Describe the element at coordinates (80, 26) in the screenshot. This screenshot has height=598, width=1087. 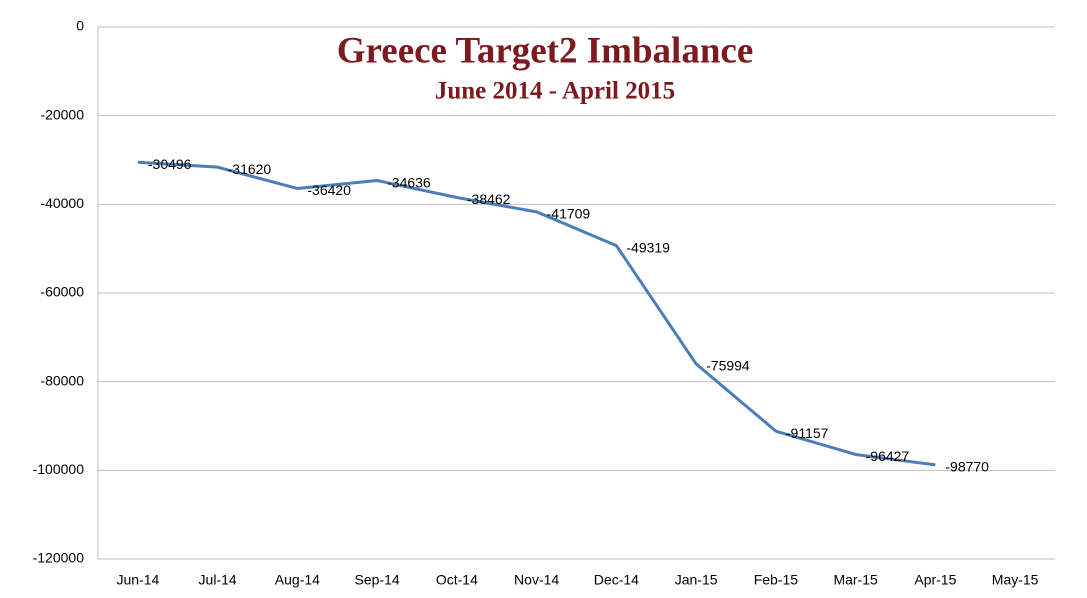
I see `y-tick-label: 0` at that location.